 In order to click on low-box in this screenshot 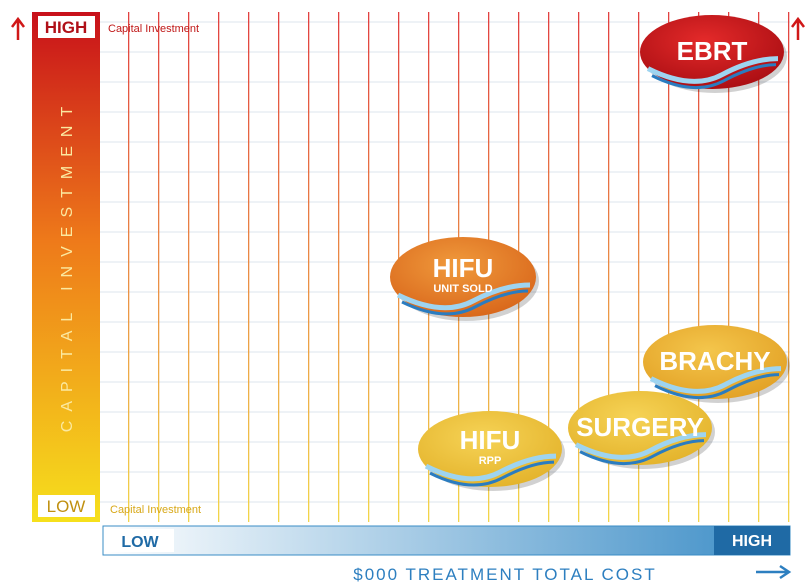, I will do `click(66, 506)`.